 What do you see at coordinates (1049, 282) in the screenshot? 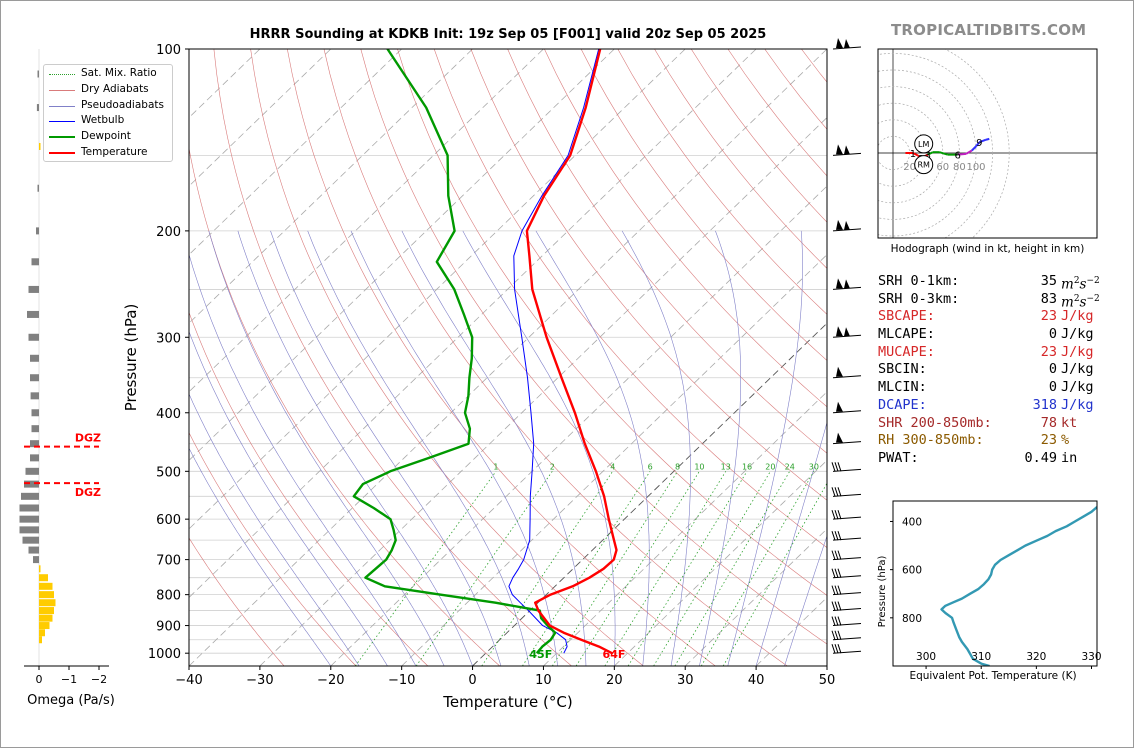
I see `stat-value: 35` at bounding box center [1049, 282].